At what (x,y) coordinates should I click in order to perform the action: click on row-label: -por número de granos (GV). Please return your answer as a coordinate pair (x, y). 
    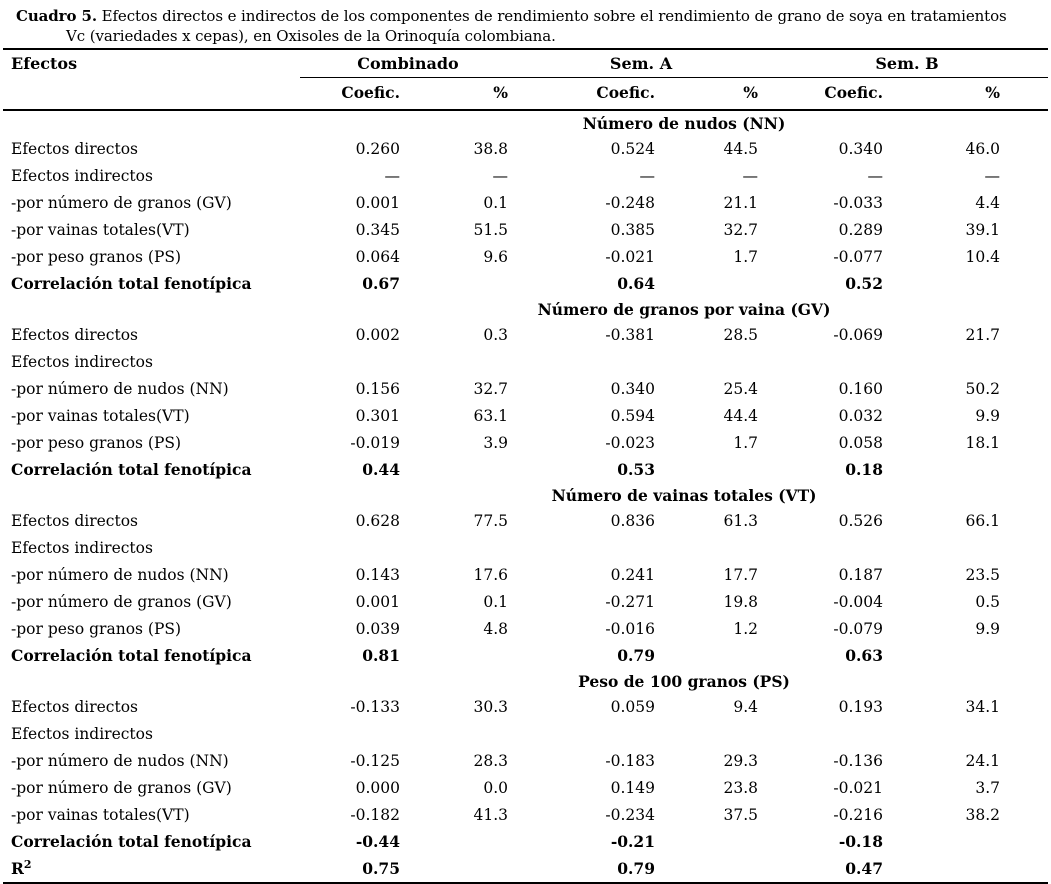
    Looking at the image, I should click on (121, 202).